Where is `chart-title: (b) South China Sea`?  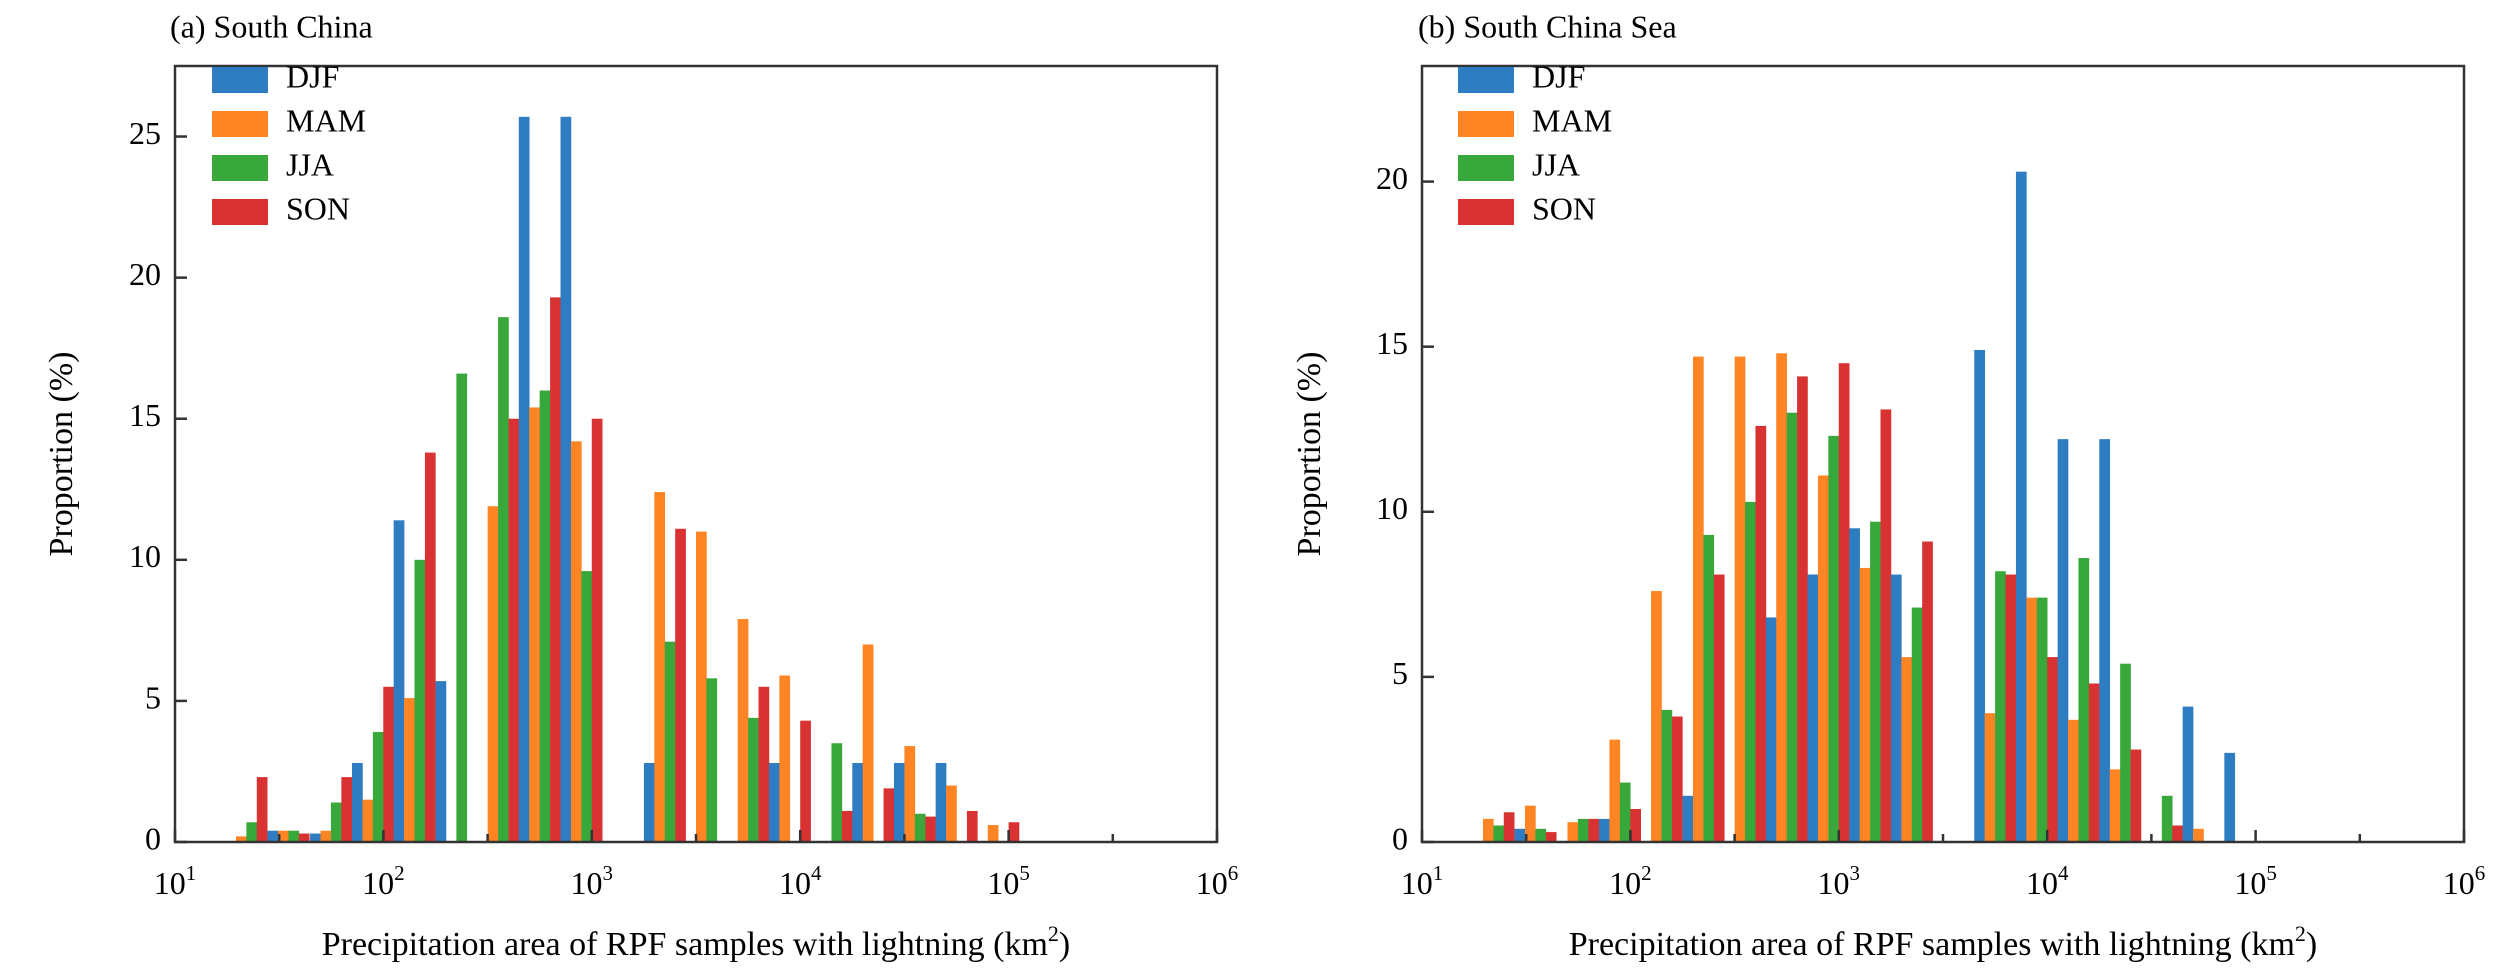 chart-title: (b) South China Sea is located at coordinates (1547, 26).